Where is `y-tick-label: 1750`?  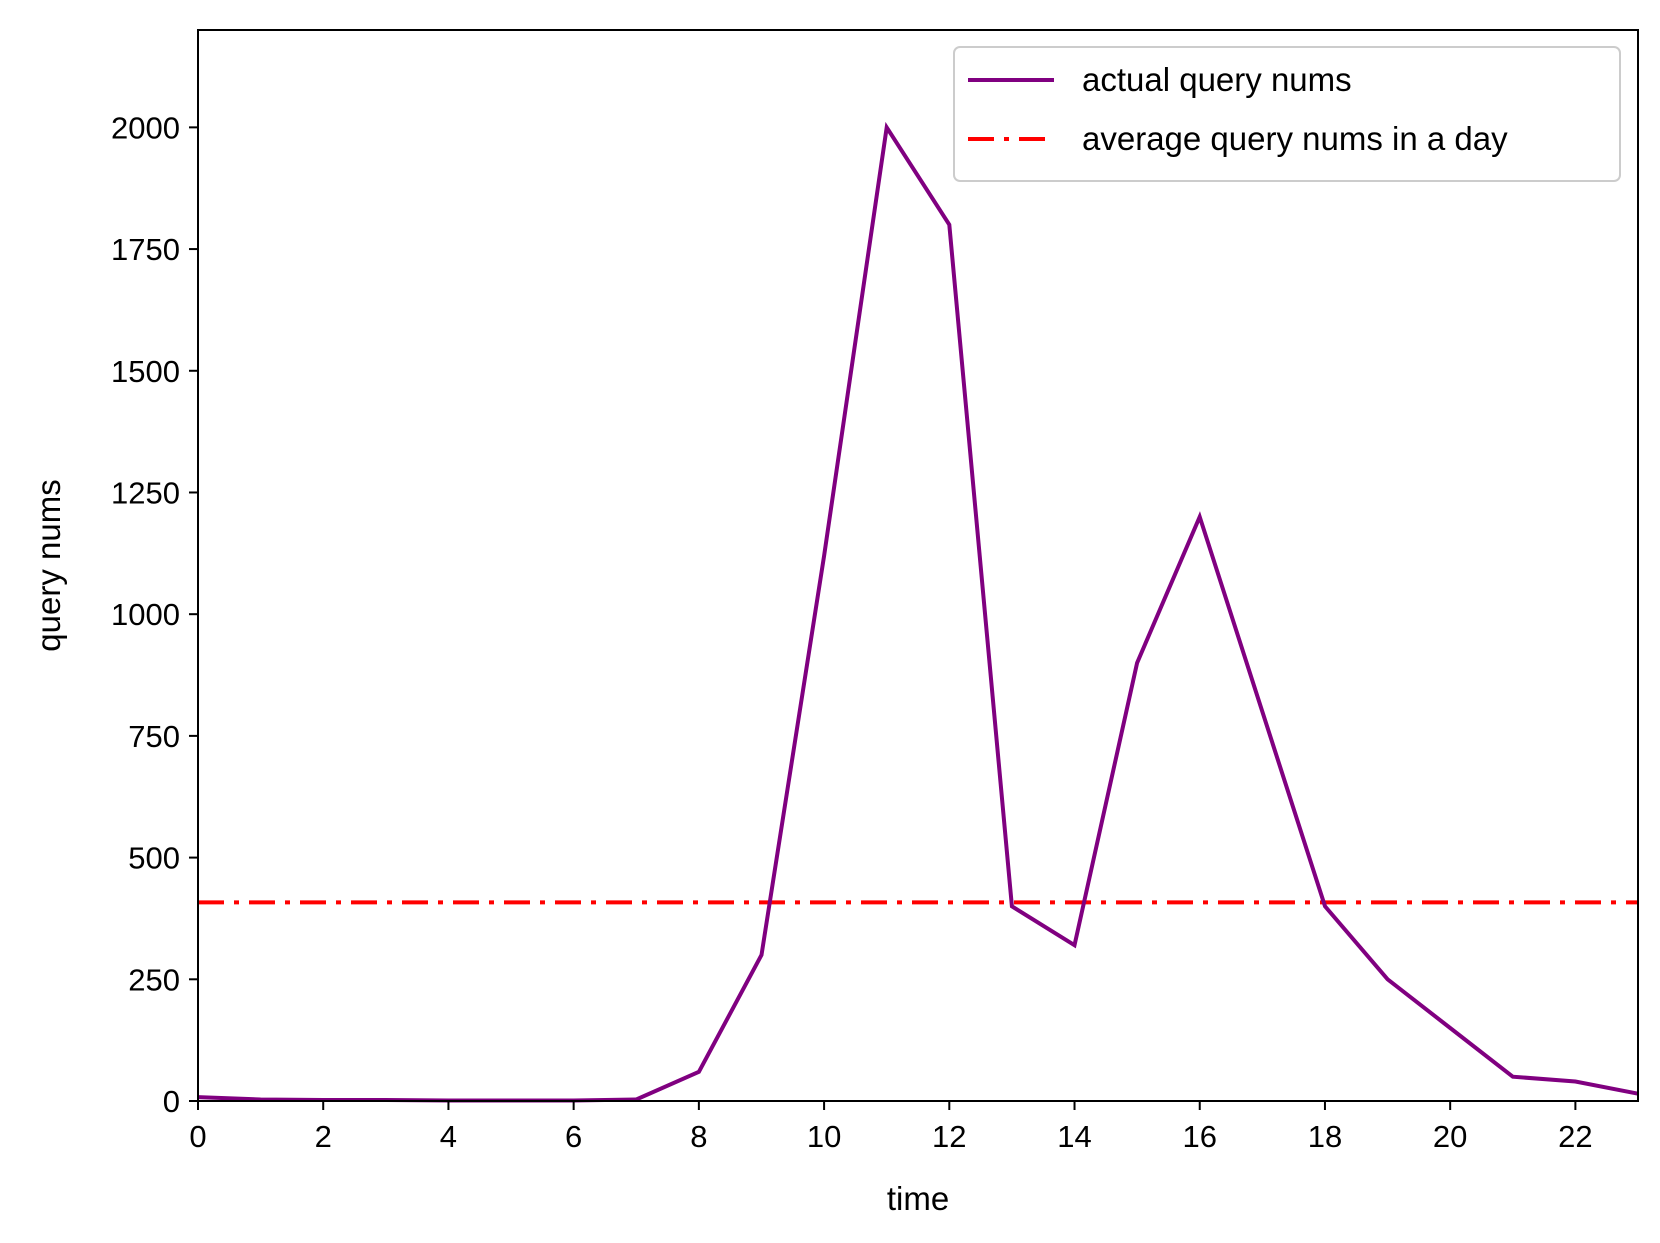 y-tick-label: 1750 is located at coordinates (145, 249).